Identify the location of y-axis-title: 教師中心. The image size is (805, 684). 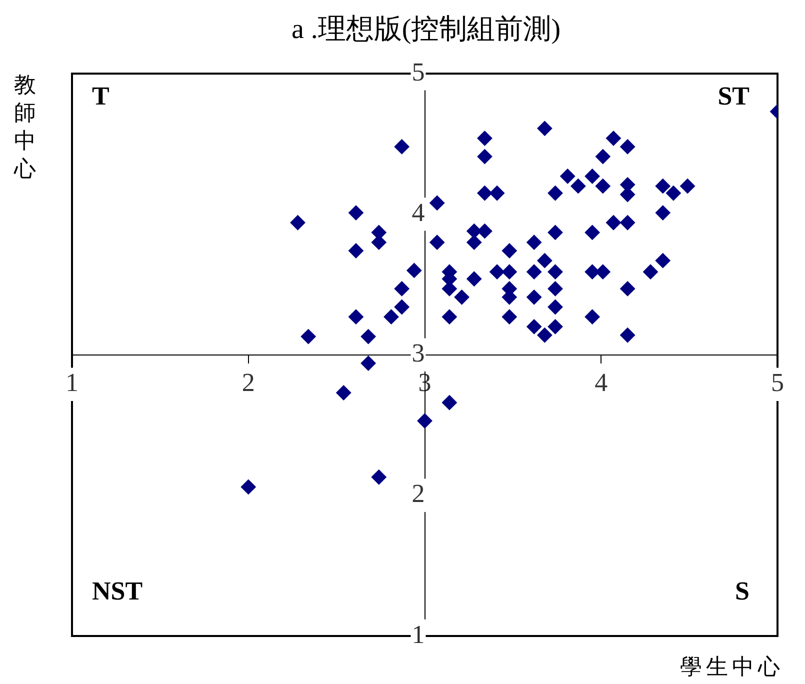
(25, 128).